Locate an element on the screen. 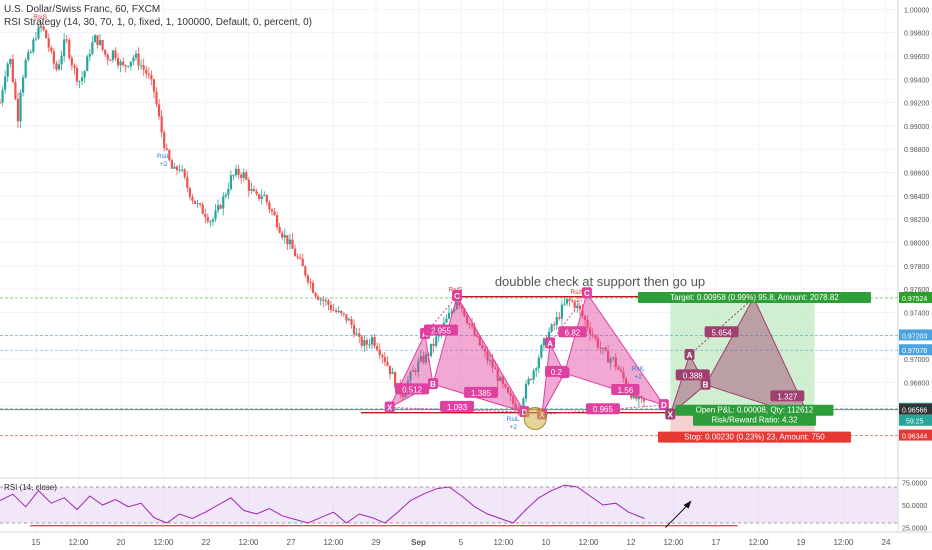  pattern-1-ratio-label: 2.955 is located at coordinates (441, 331).